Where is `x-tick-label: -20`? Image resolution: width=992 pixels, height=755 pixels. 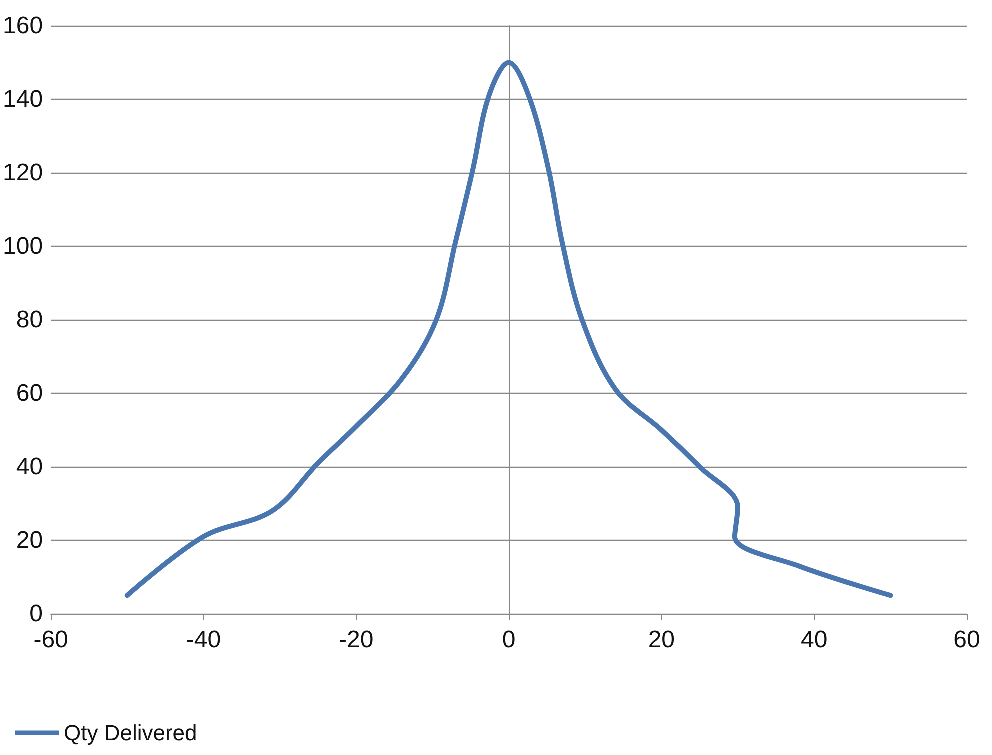
x-tick-label: -20 is located at coordinates (356, 640).